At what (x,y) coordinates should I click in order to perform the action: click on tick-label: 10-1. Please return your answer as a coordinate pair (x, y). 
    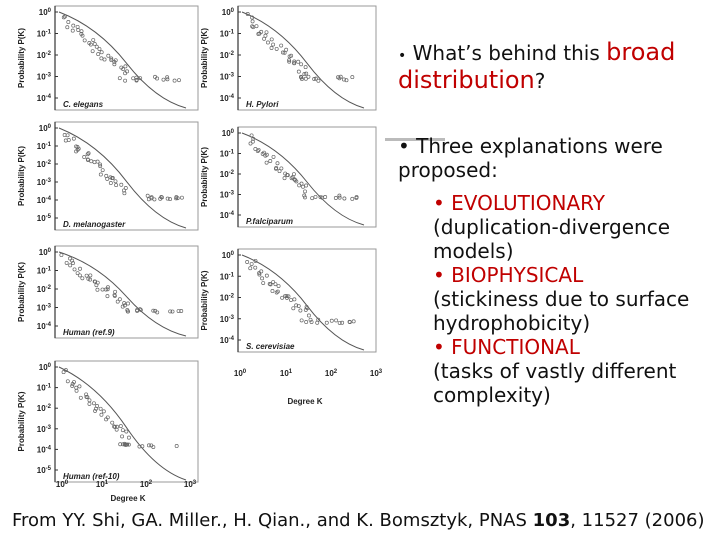
    Looking at the image, I should click on (44, 146).